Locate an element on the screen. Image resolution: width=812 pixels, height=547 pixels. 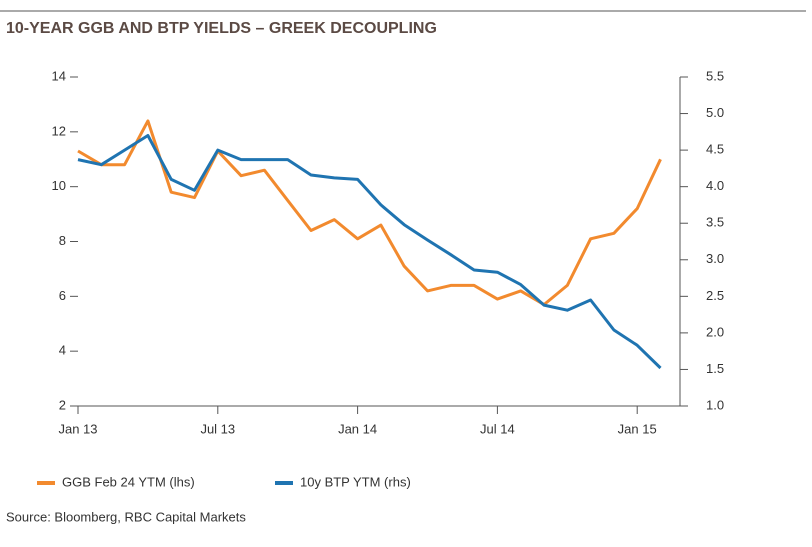
y2-tick-label: 1.0 is located at coordinates (715, 404).